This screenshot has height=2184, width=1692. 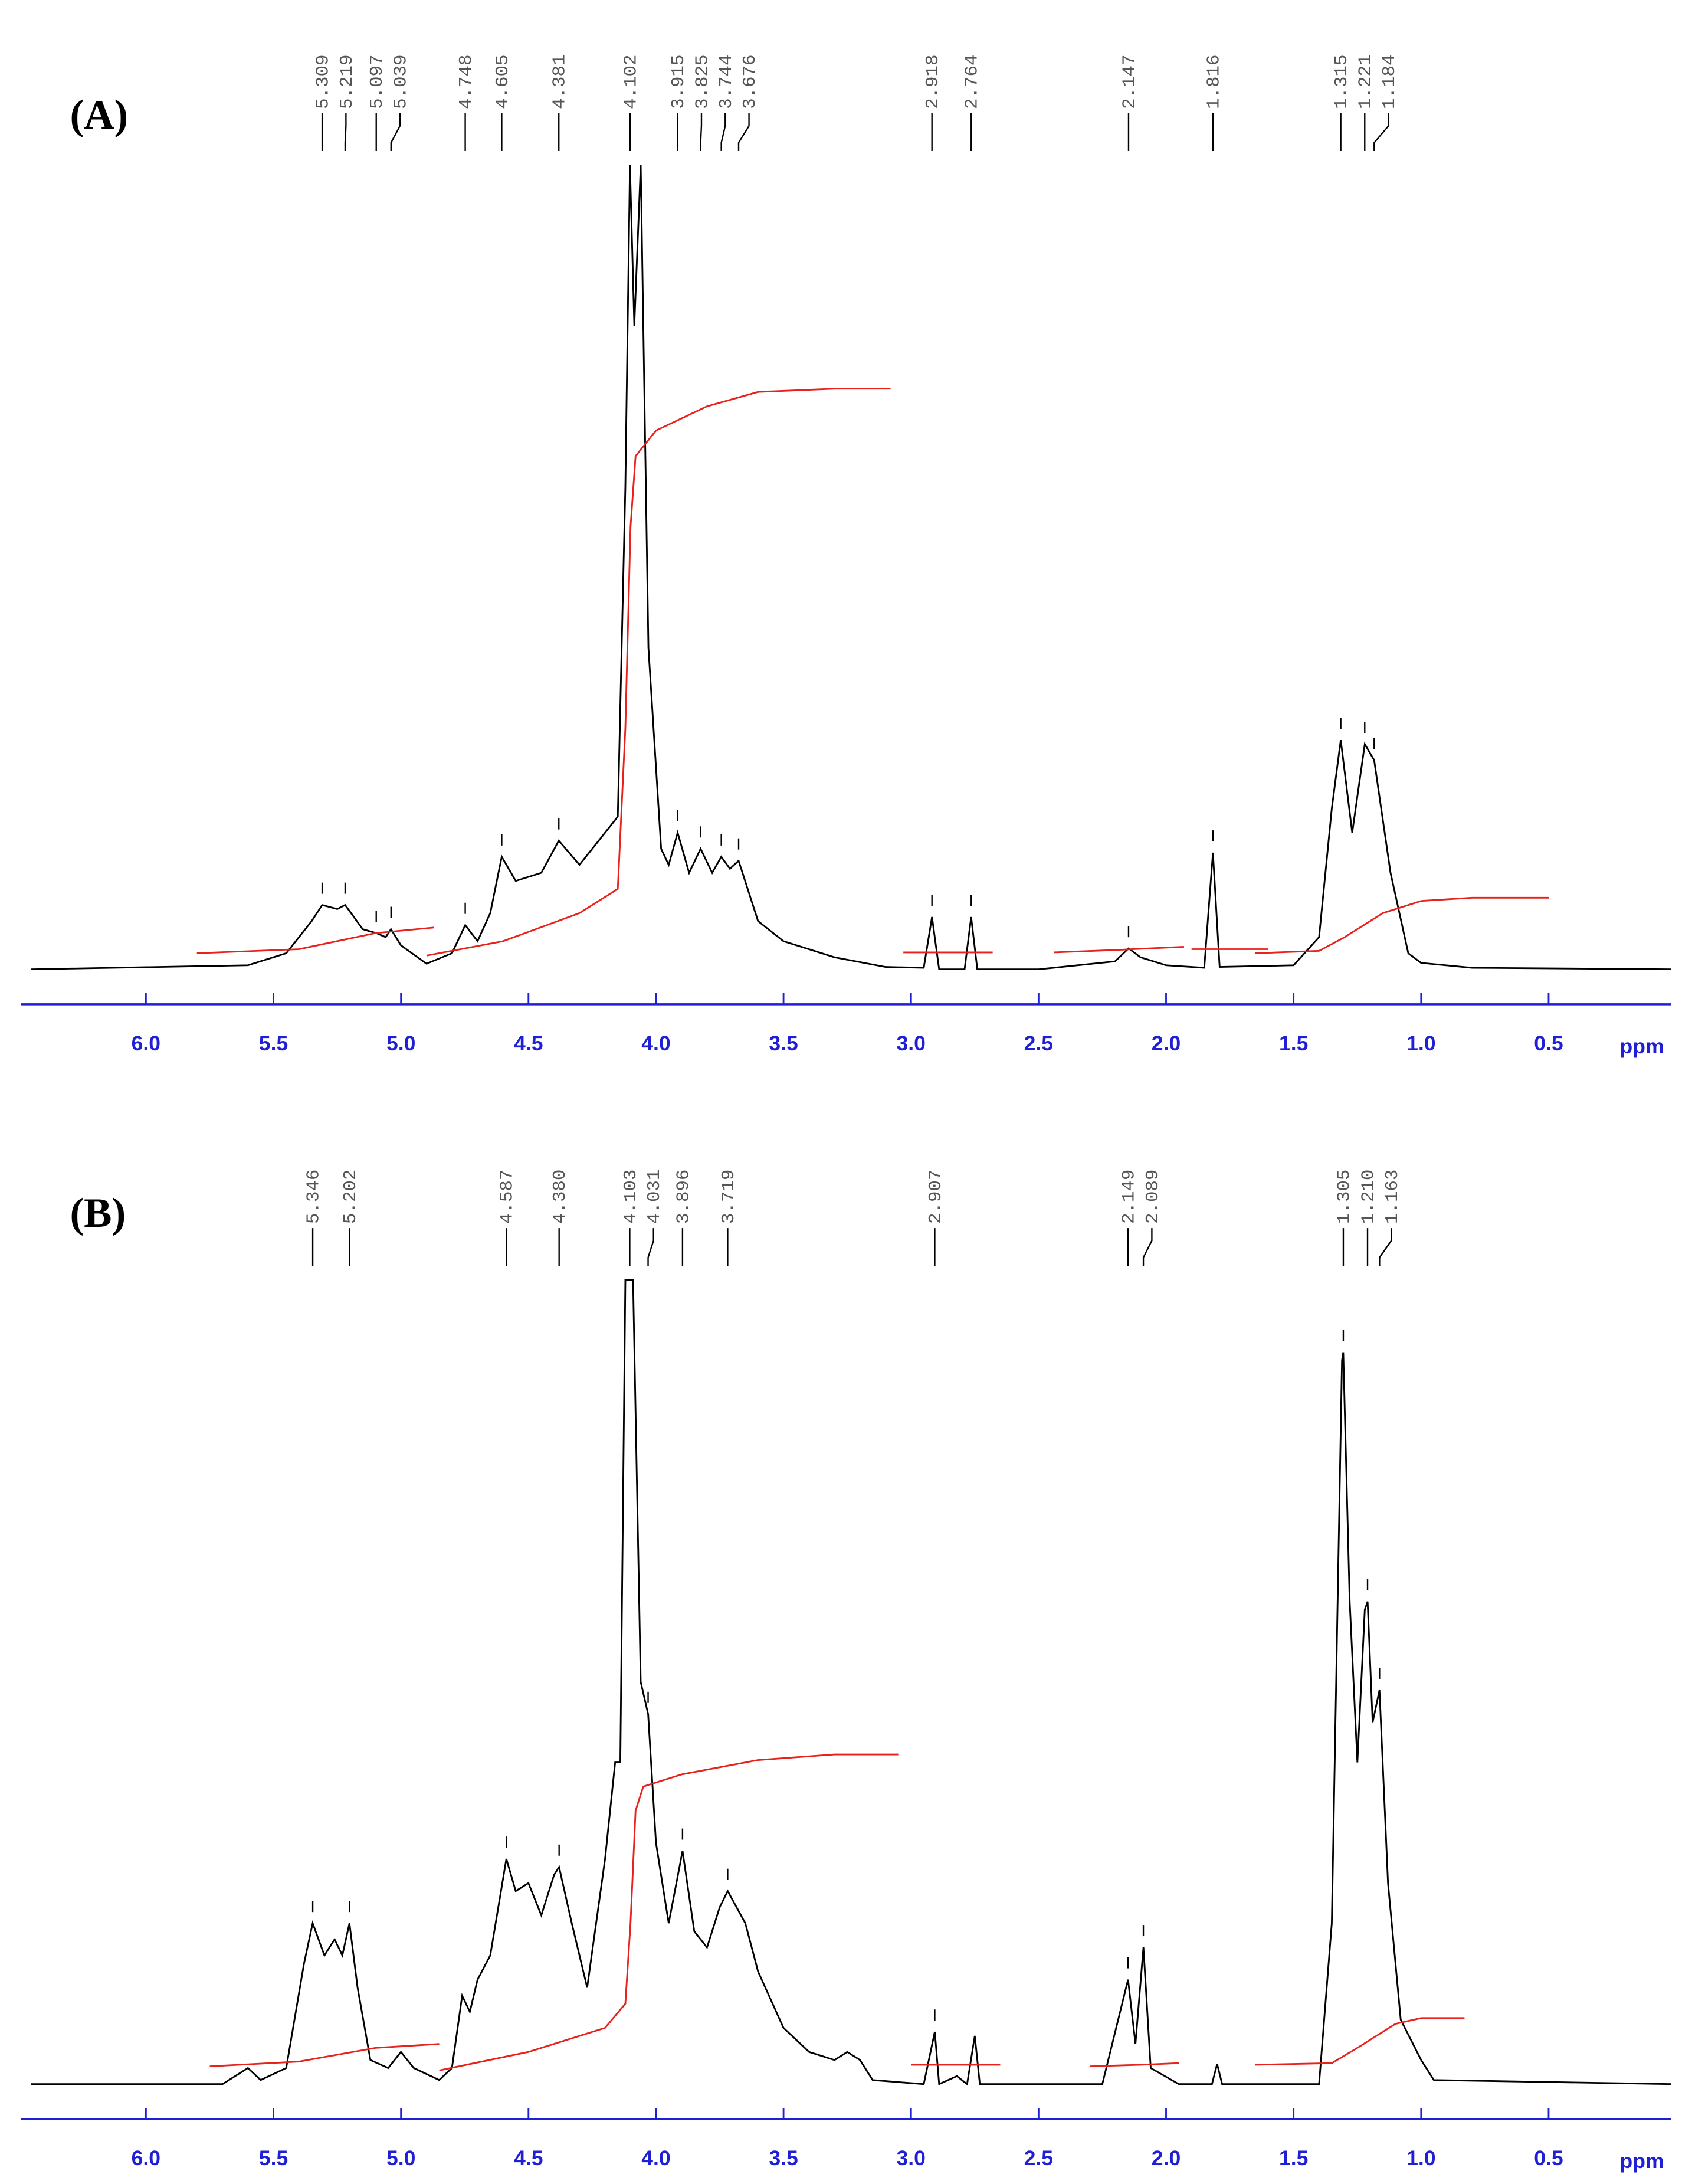 I want to click on peak-label: 1.210, so click(x=1369, y=1197).